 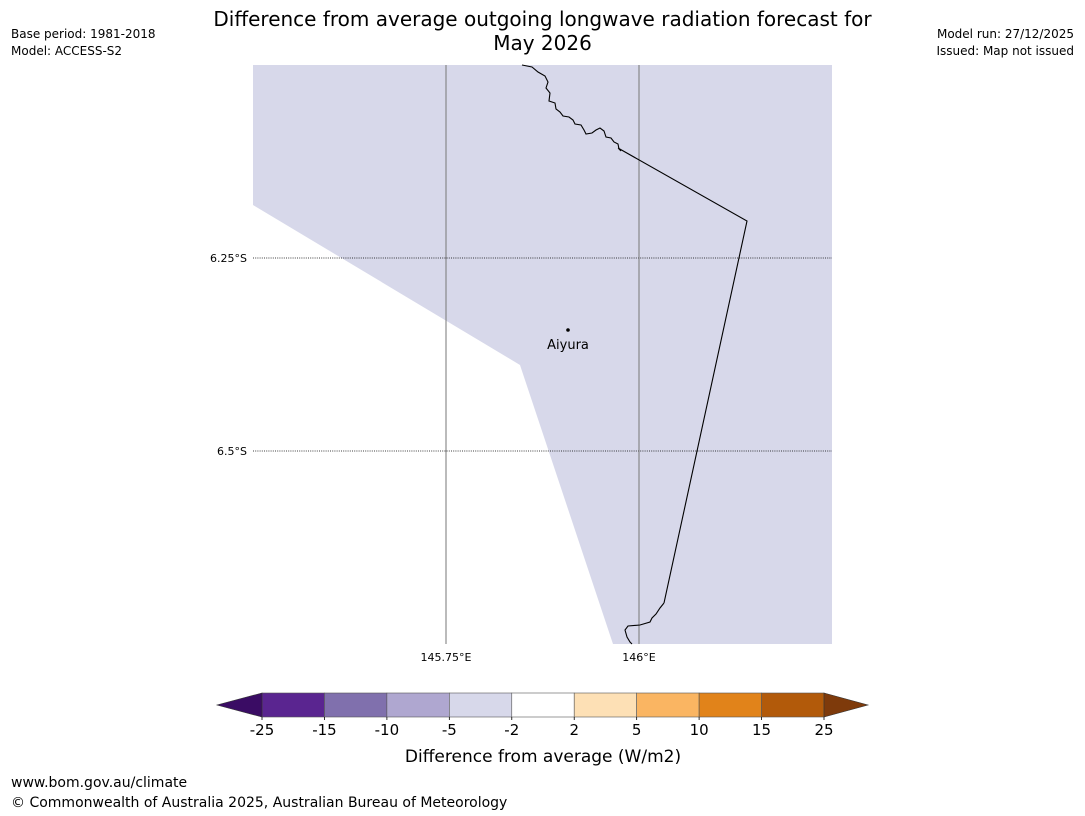 What do you see at coordinates (568, 330) in the screenshot?
I see `aiyura-marker` at bounding box center [568, 330].